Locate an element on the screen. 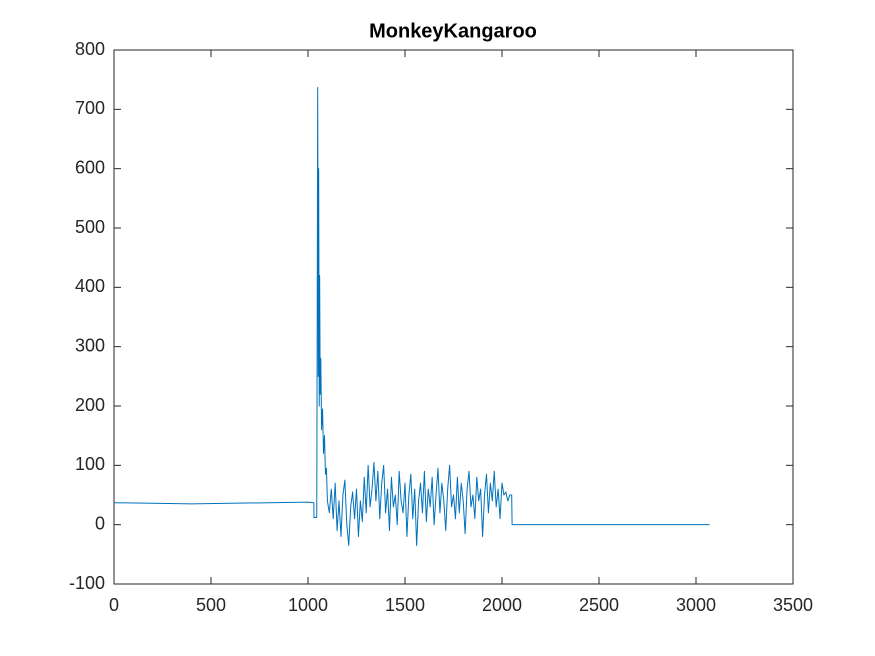 The height and width of the screenshot is (656, 875). x-tick-label: 3500 is located at coordinates (793, 605).